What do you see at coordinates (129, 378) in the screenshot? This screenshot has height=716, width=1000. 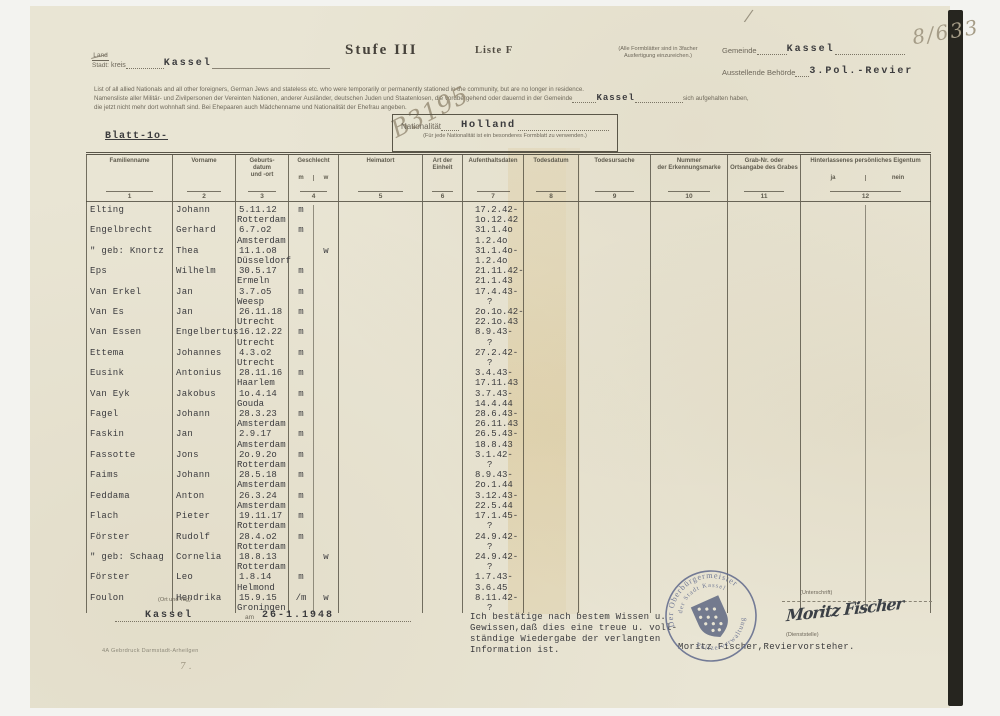 I see `cell-familienname: Eusink` at bounding box center [129, 378].